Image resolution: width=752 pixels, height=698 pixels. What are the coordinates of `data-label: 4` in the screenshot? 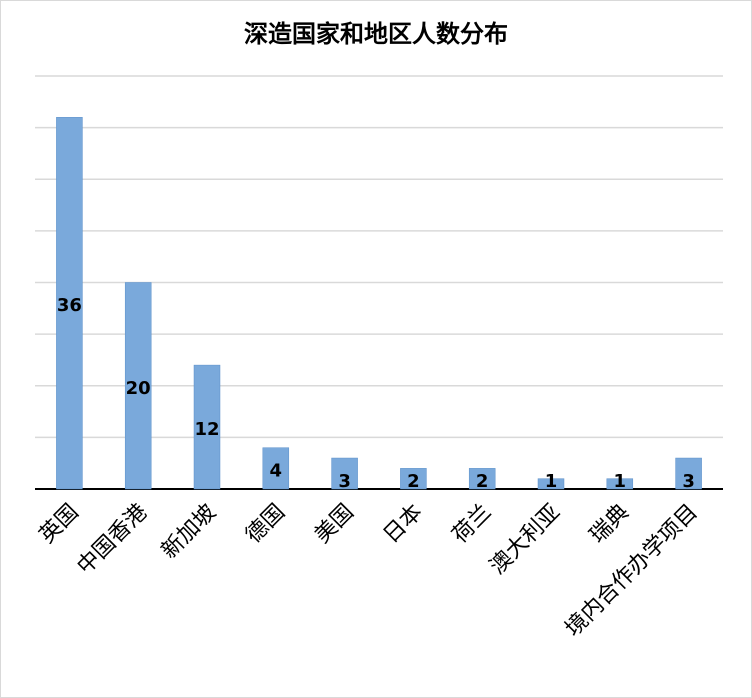 It's located at (276, 470).